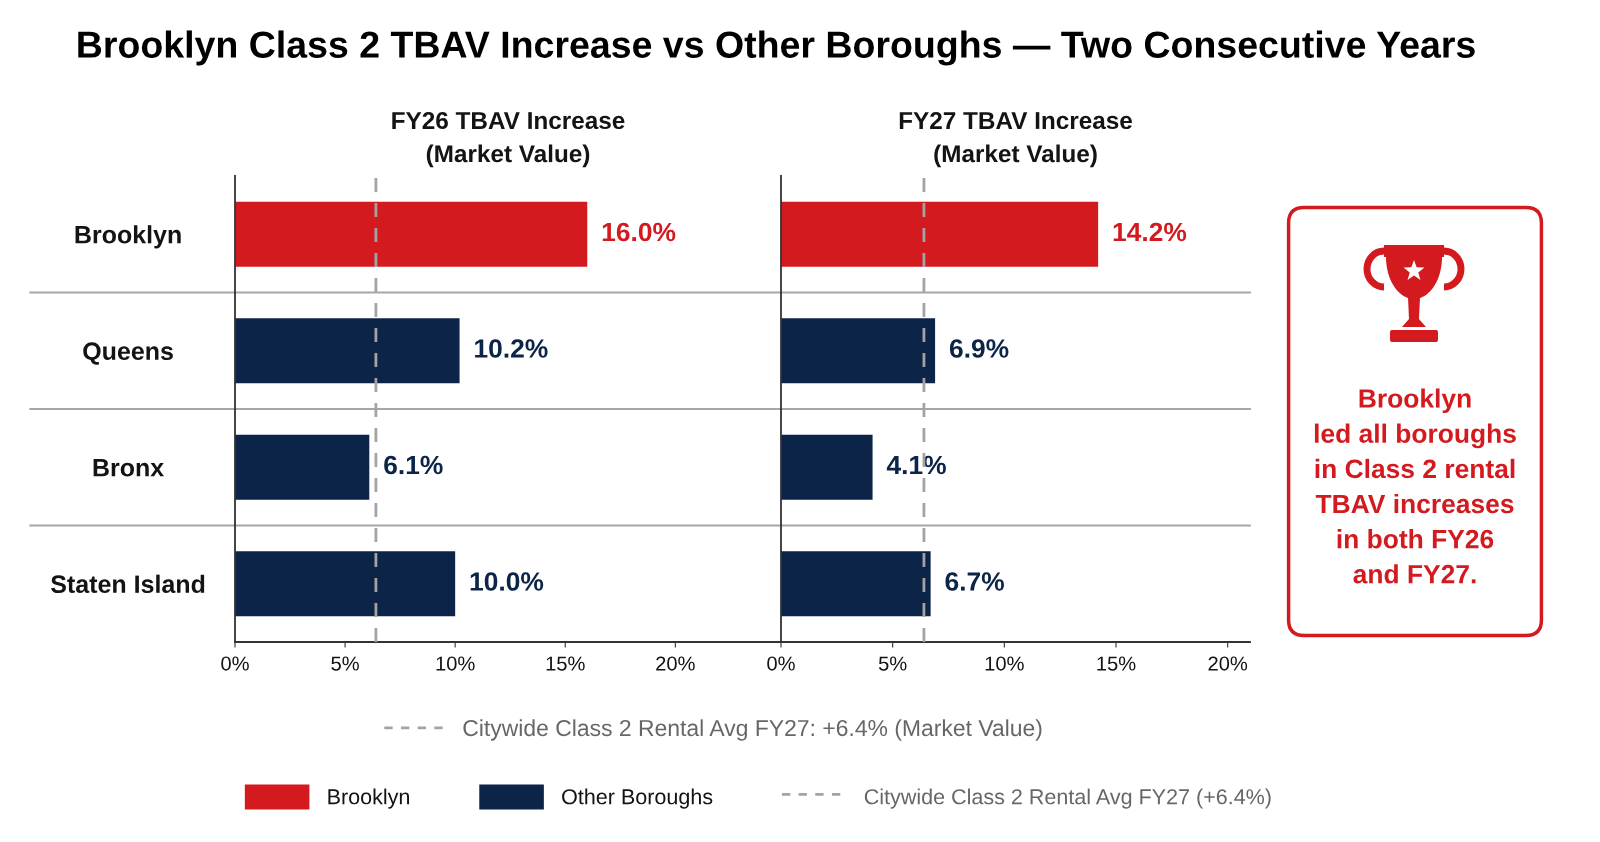 The width and height of the screenshot is (1600, 842). I want to click on chart-subtitle: FY26 TBAV Increase (Market Value), so click(508, 139).